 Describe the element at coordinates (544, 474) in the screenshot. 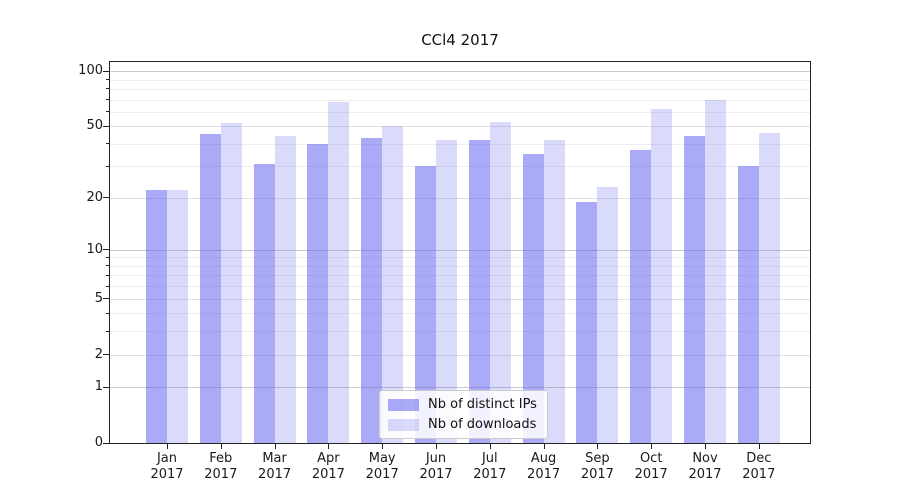

I see `x-label-year-aug: 2017` at that location.